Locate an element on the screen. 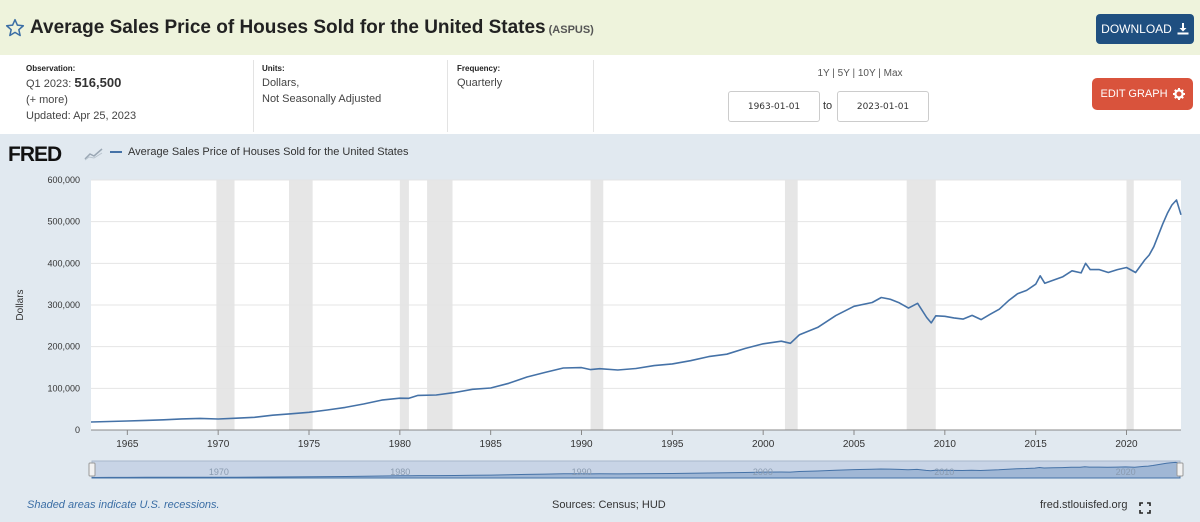  range-5y: 5Y is located at coordinates (843, 73).